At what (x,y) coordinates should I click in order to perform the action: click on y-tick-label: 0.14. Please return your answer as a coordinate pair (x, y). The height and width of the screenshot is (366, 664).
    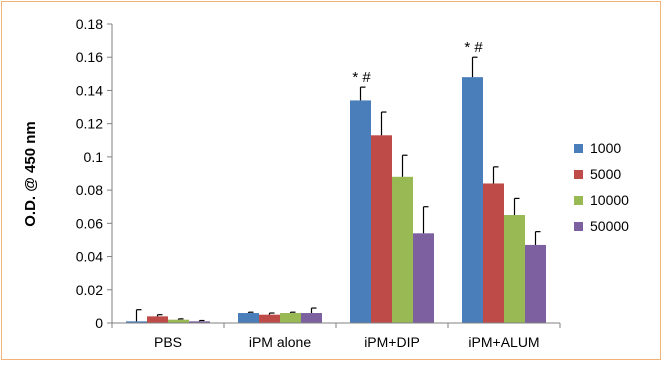
    Looking at the image, I should click on (89, 90).